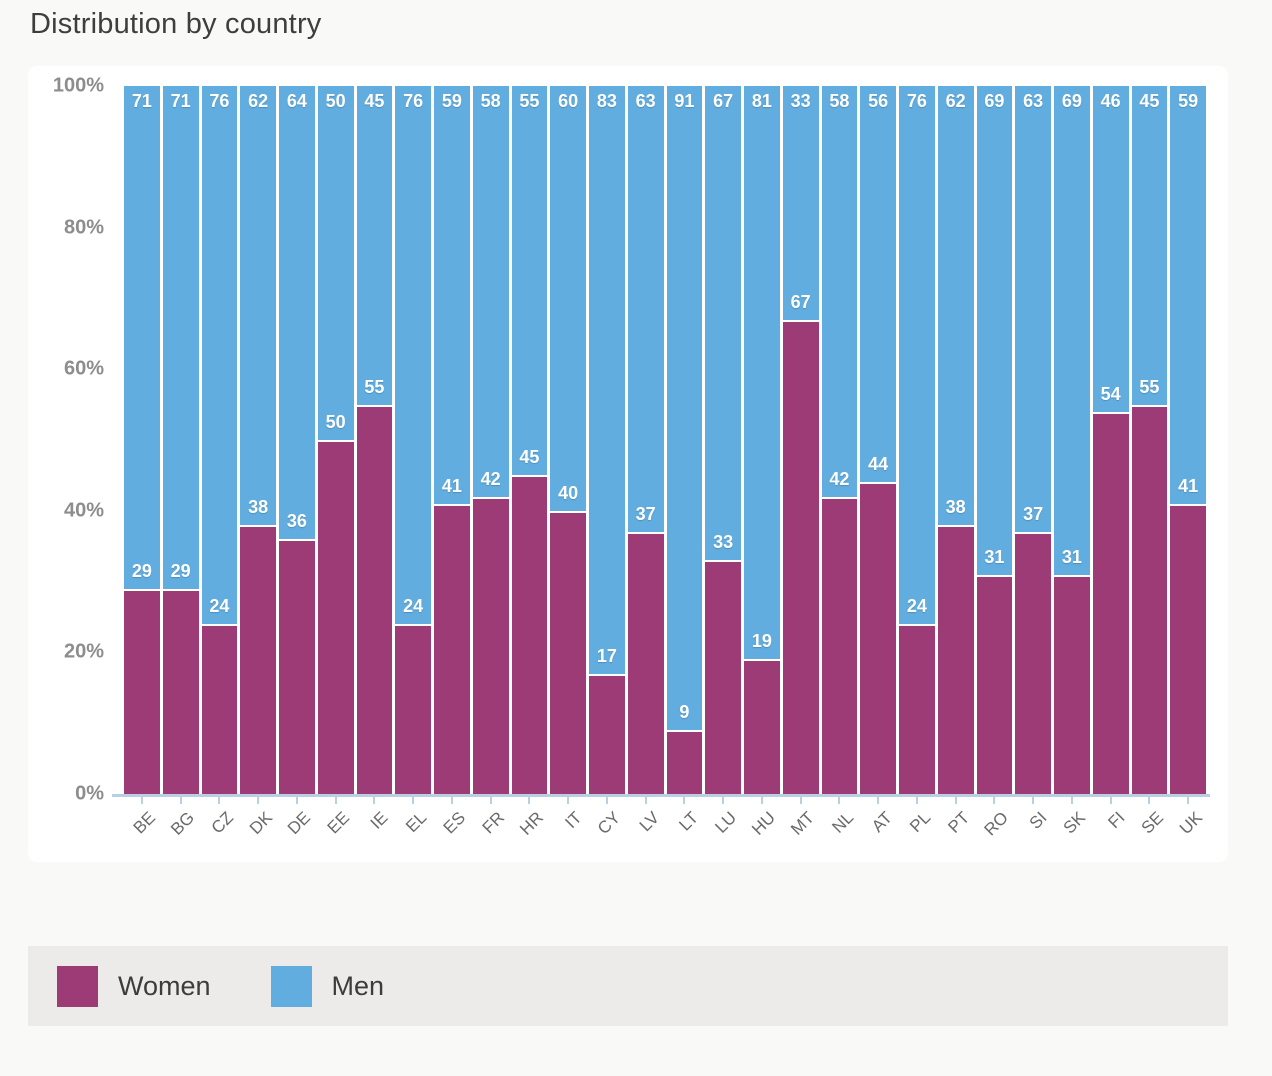  What do you see at coordinates (413, 709) in the screenshot?
I see `bar-women-EL` at bounding box center [413, 709].